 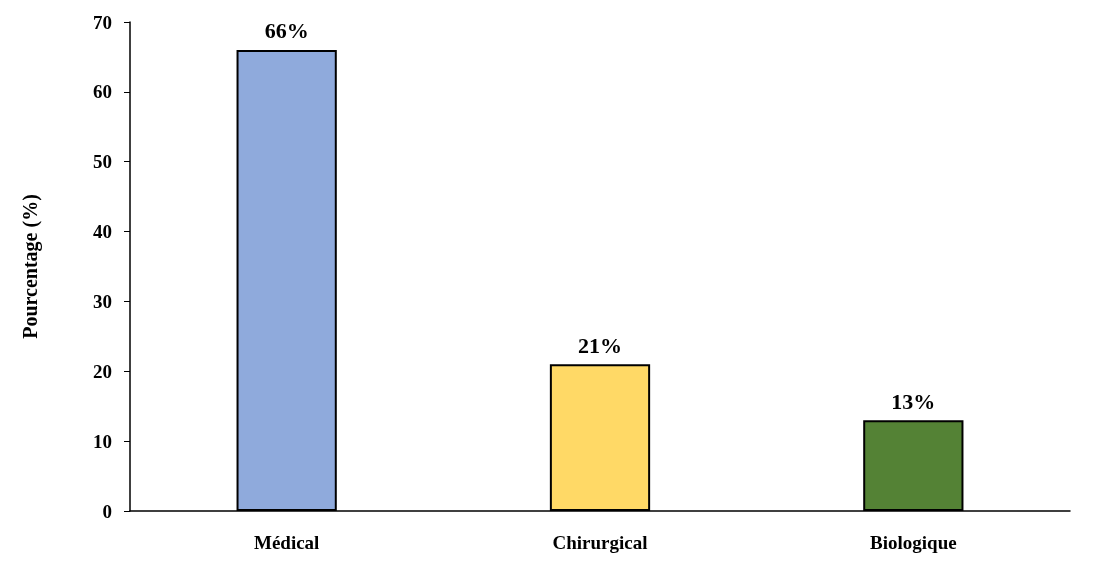 I want to click on y-tick-label: 0, so click(x=107, y=511).